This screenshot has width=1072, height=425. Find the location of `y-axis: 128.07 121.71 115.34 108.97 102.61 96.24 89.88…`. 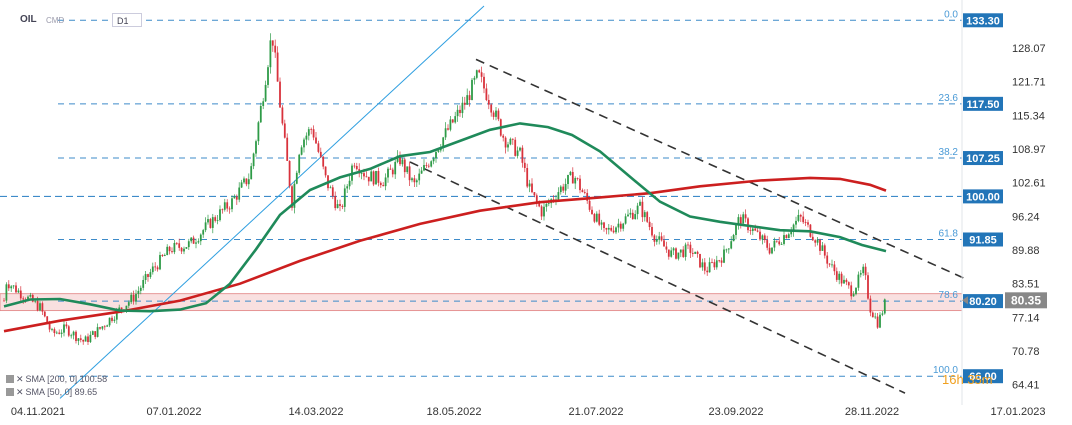

y-axis: 128.07 121.71 115.34 108.97 102.61 96.24 89.88… is located at coordinates (1004, 202).